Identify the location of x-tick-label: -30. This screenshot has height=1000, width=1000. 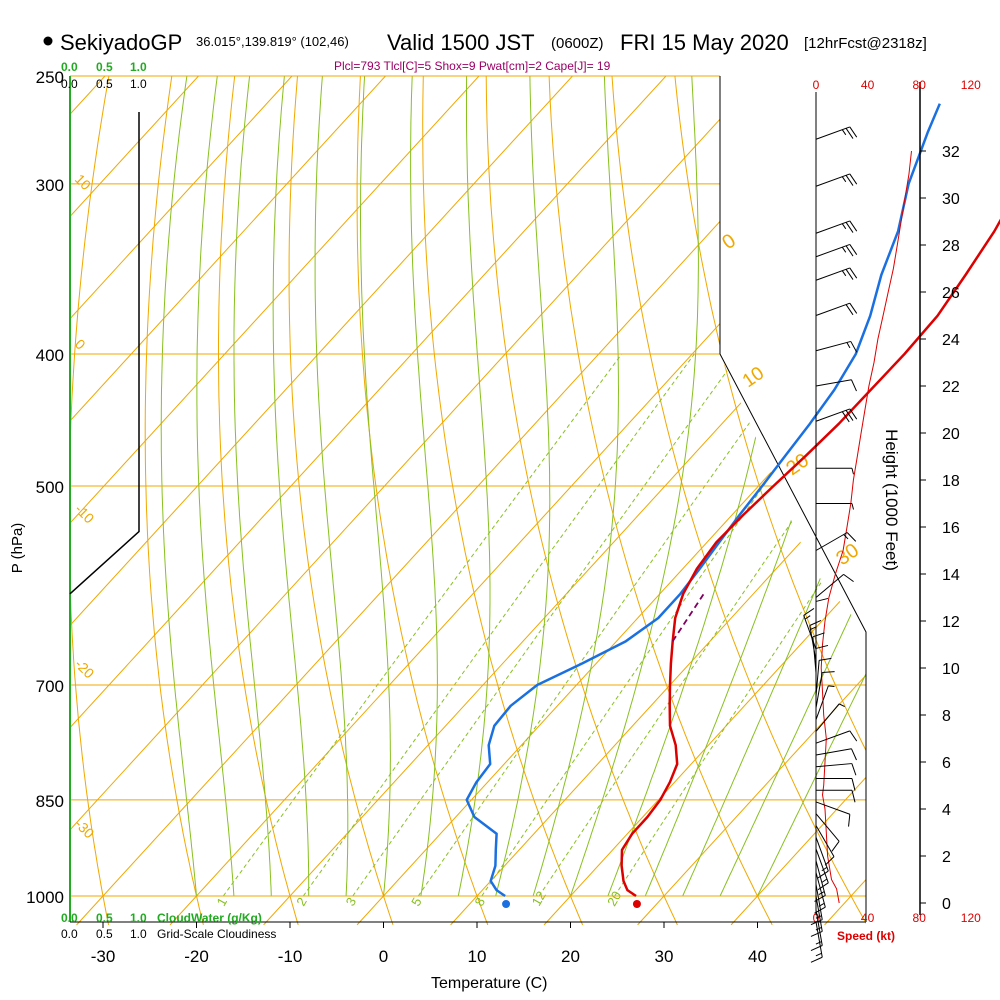
(103, 956).